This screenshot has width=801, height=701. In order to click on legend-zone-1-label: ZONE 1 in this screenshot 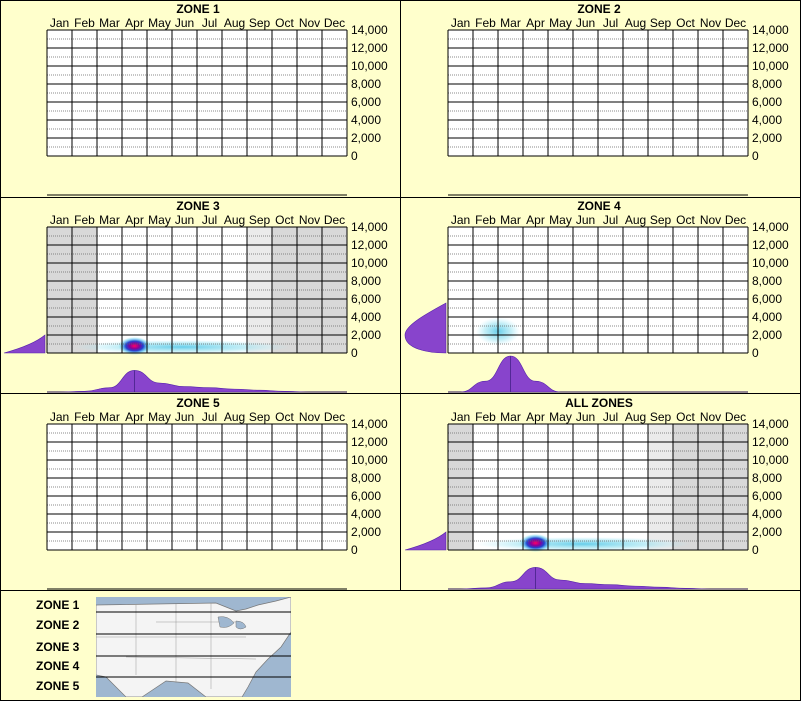, I will do `click(58, 605)`.